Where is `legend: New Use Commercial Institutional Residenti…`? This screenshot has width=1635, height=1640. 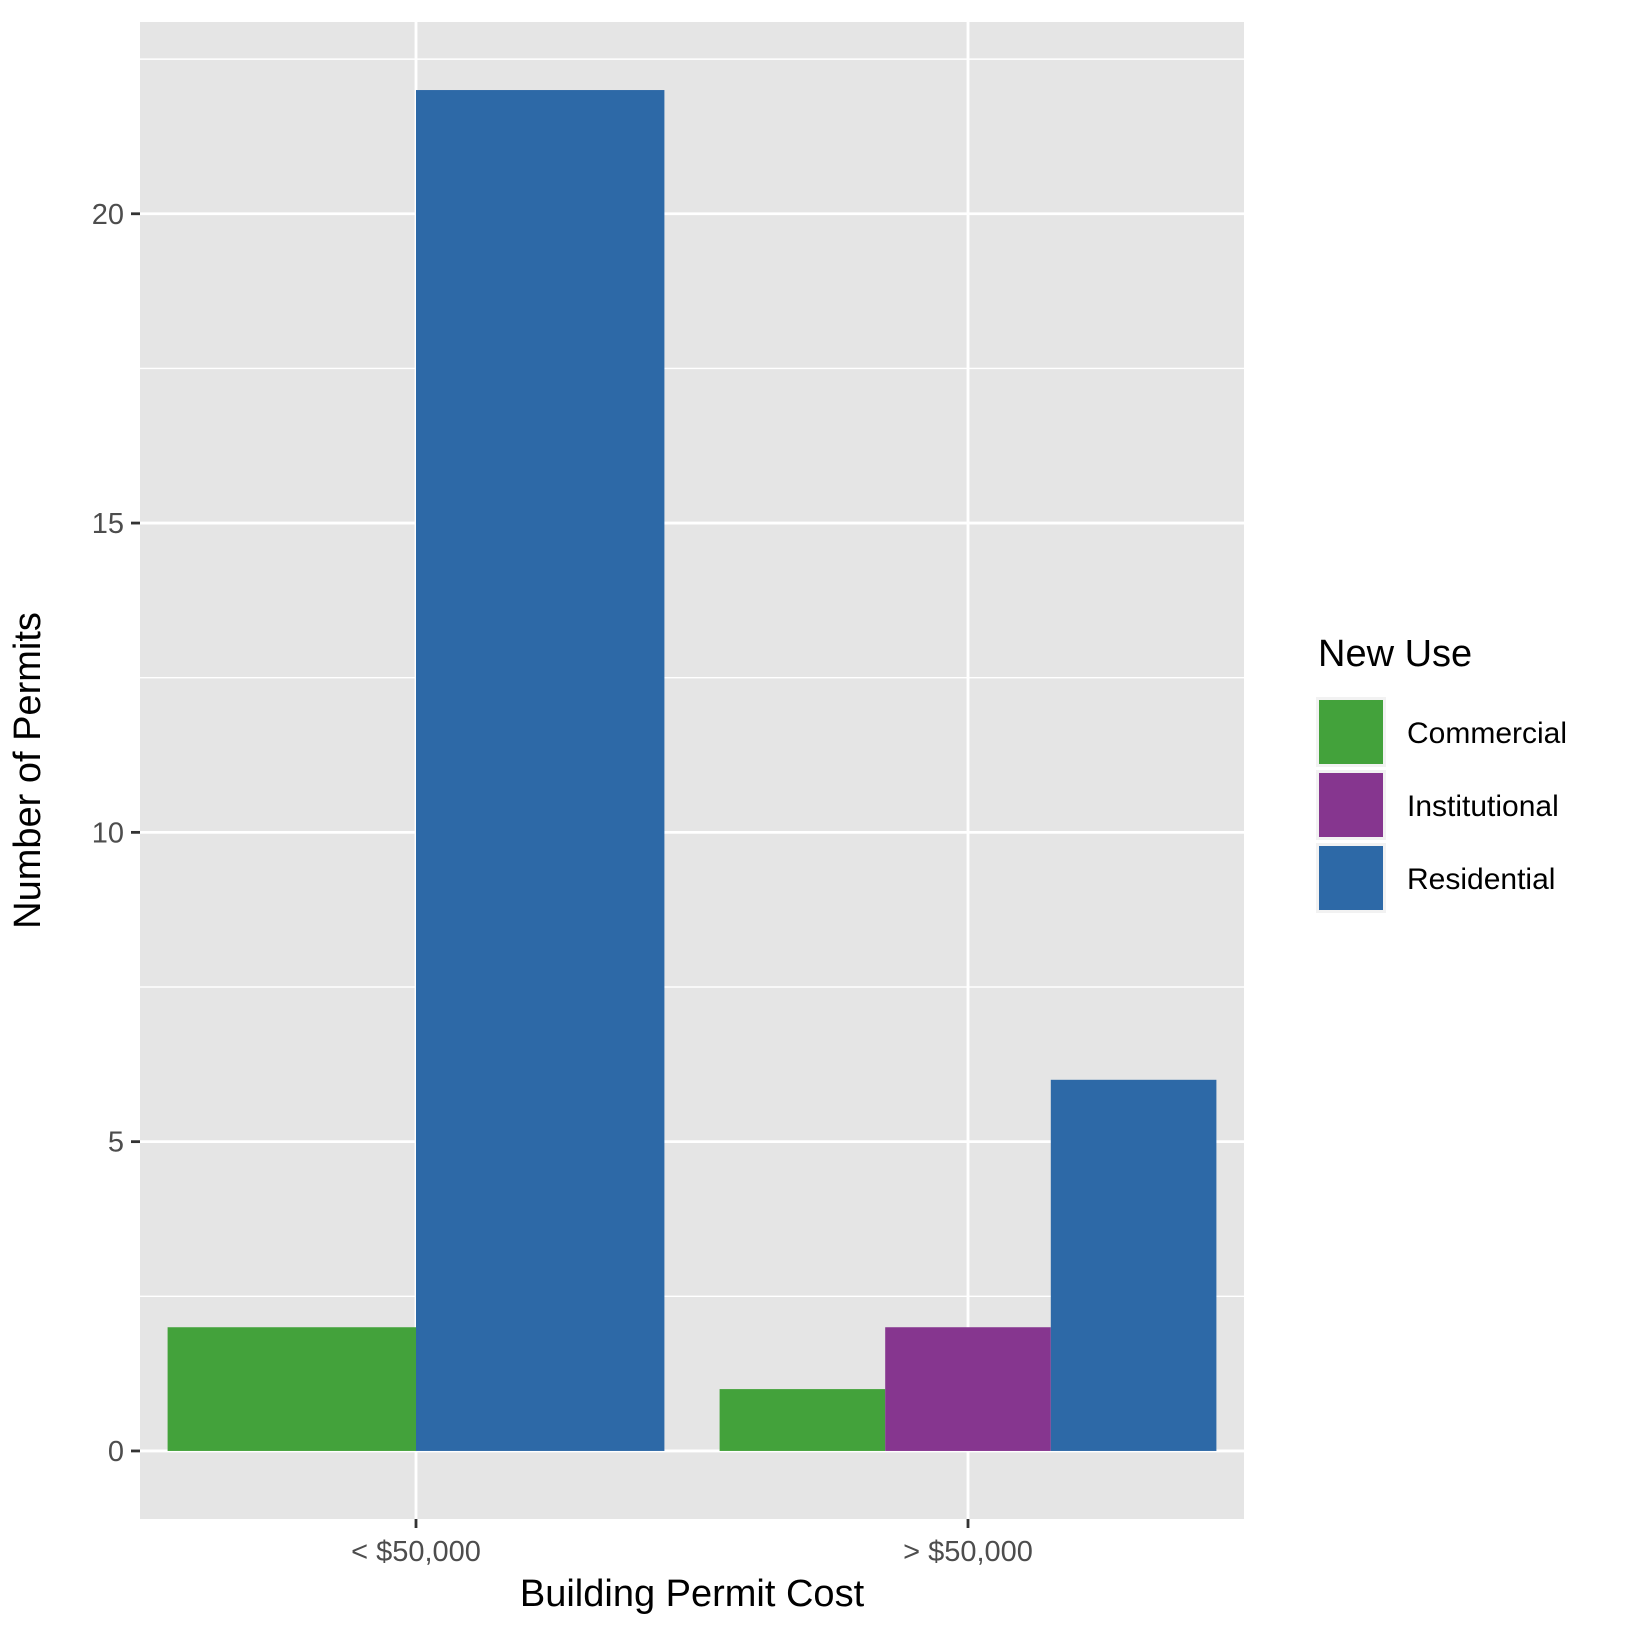
legend: New Use Commercial Institutional Residenti… is located at coordinates (1441, 773).